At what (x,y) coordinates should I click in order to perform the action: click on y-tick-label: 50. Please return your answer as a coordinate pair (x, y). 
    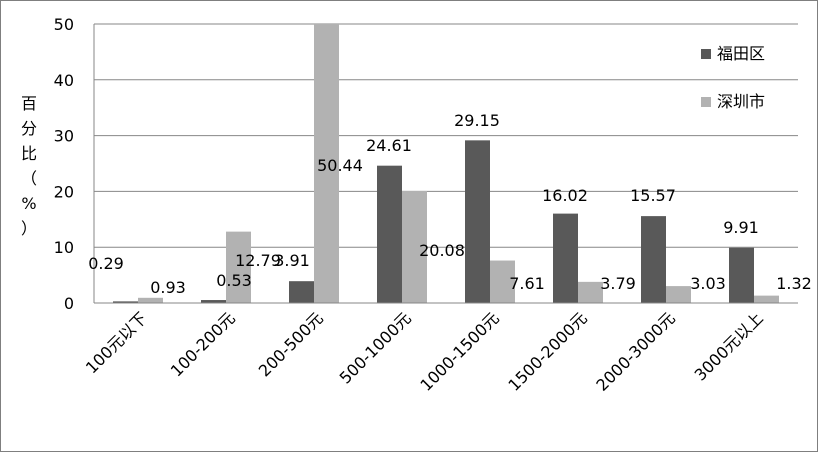
    Looking at the image, I should click on (64, 24).